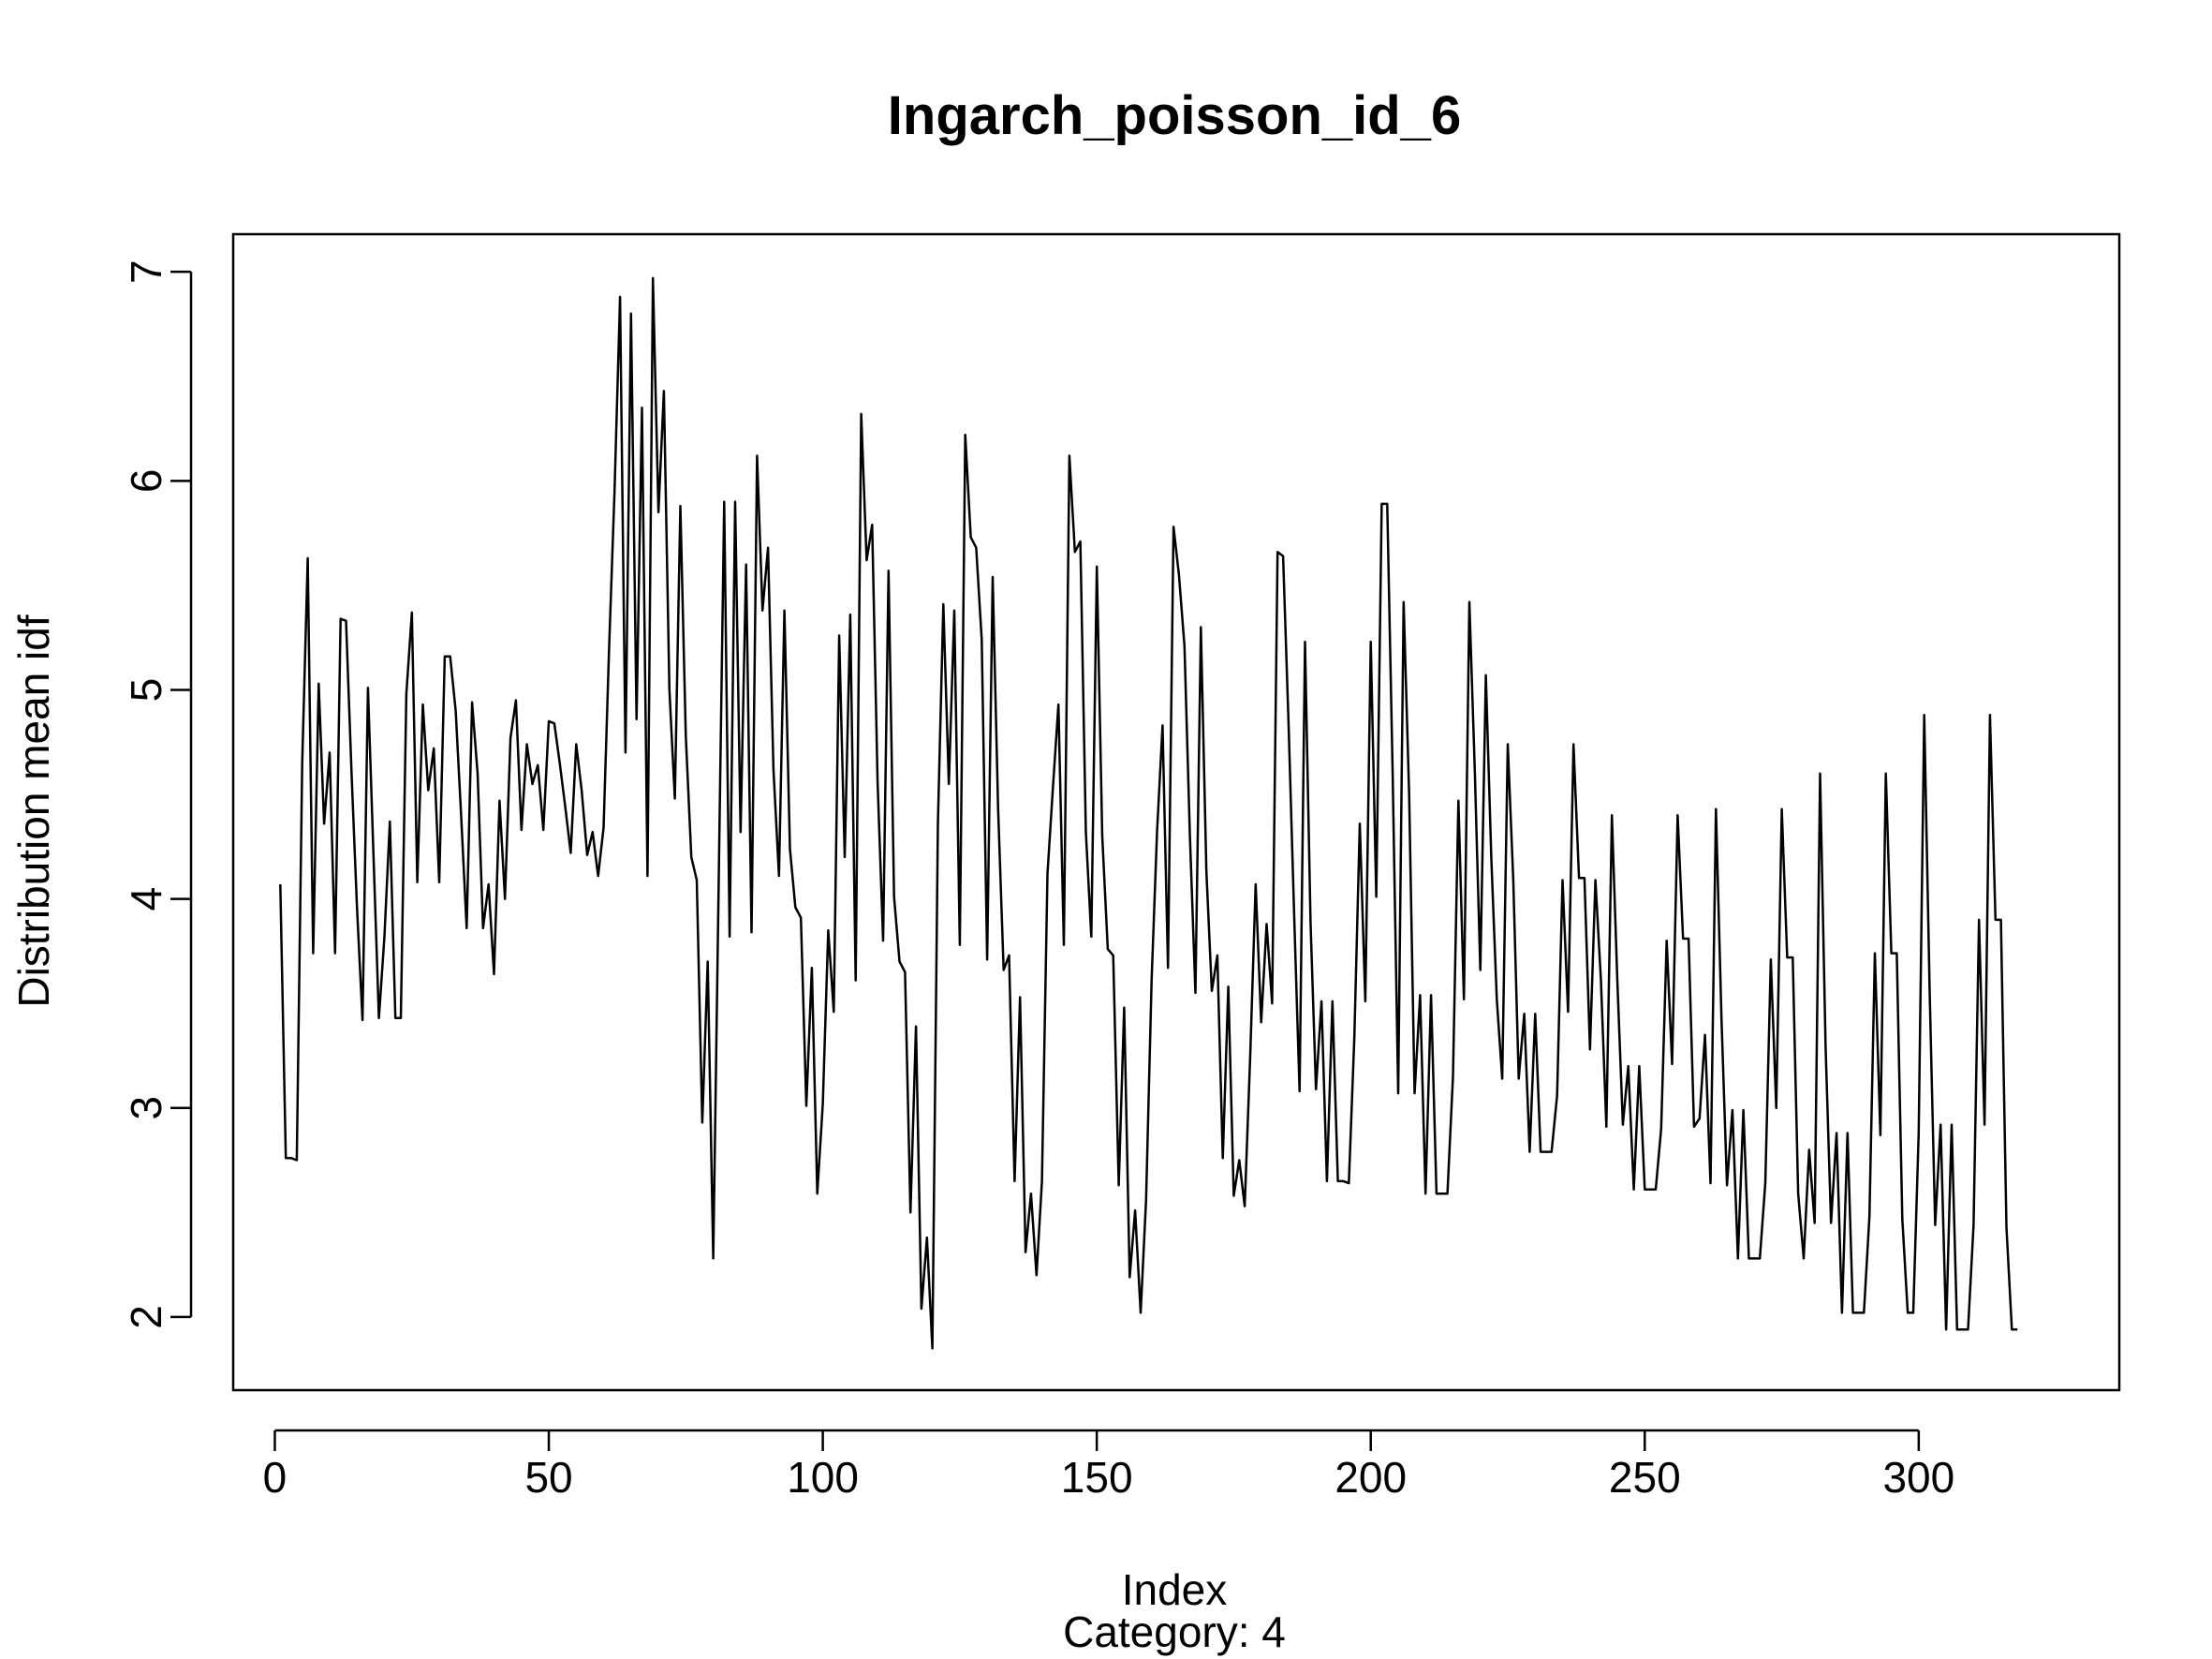 This screenshot has height=1659, width=2212. Describe the element at coordinates (33, 812) in the screenshot. I see `y-axis-label: Distribution mean idf` at that location.